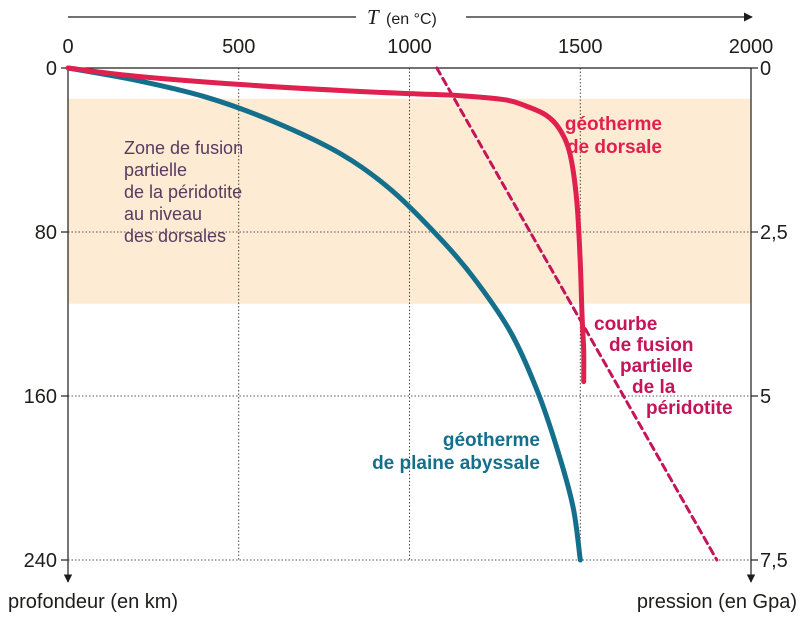 This screenshot has height=622, width=805. Describe the element at coordinates (456, 452) in the screenshot. I see `label-geotherme-plaine-abyssale: géotherme de plaine abyssale` at that location.